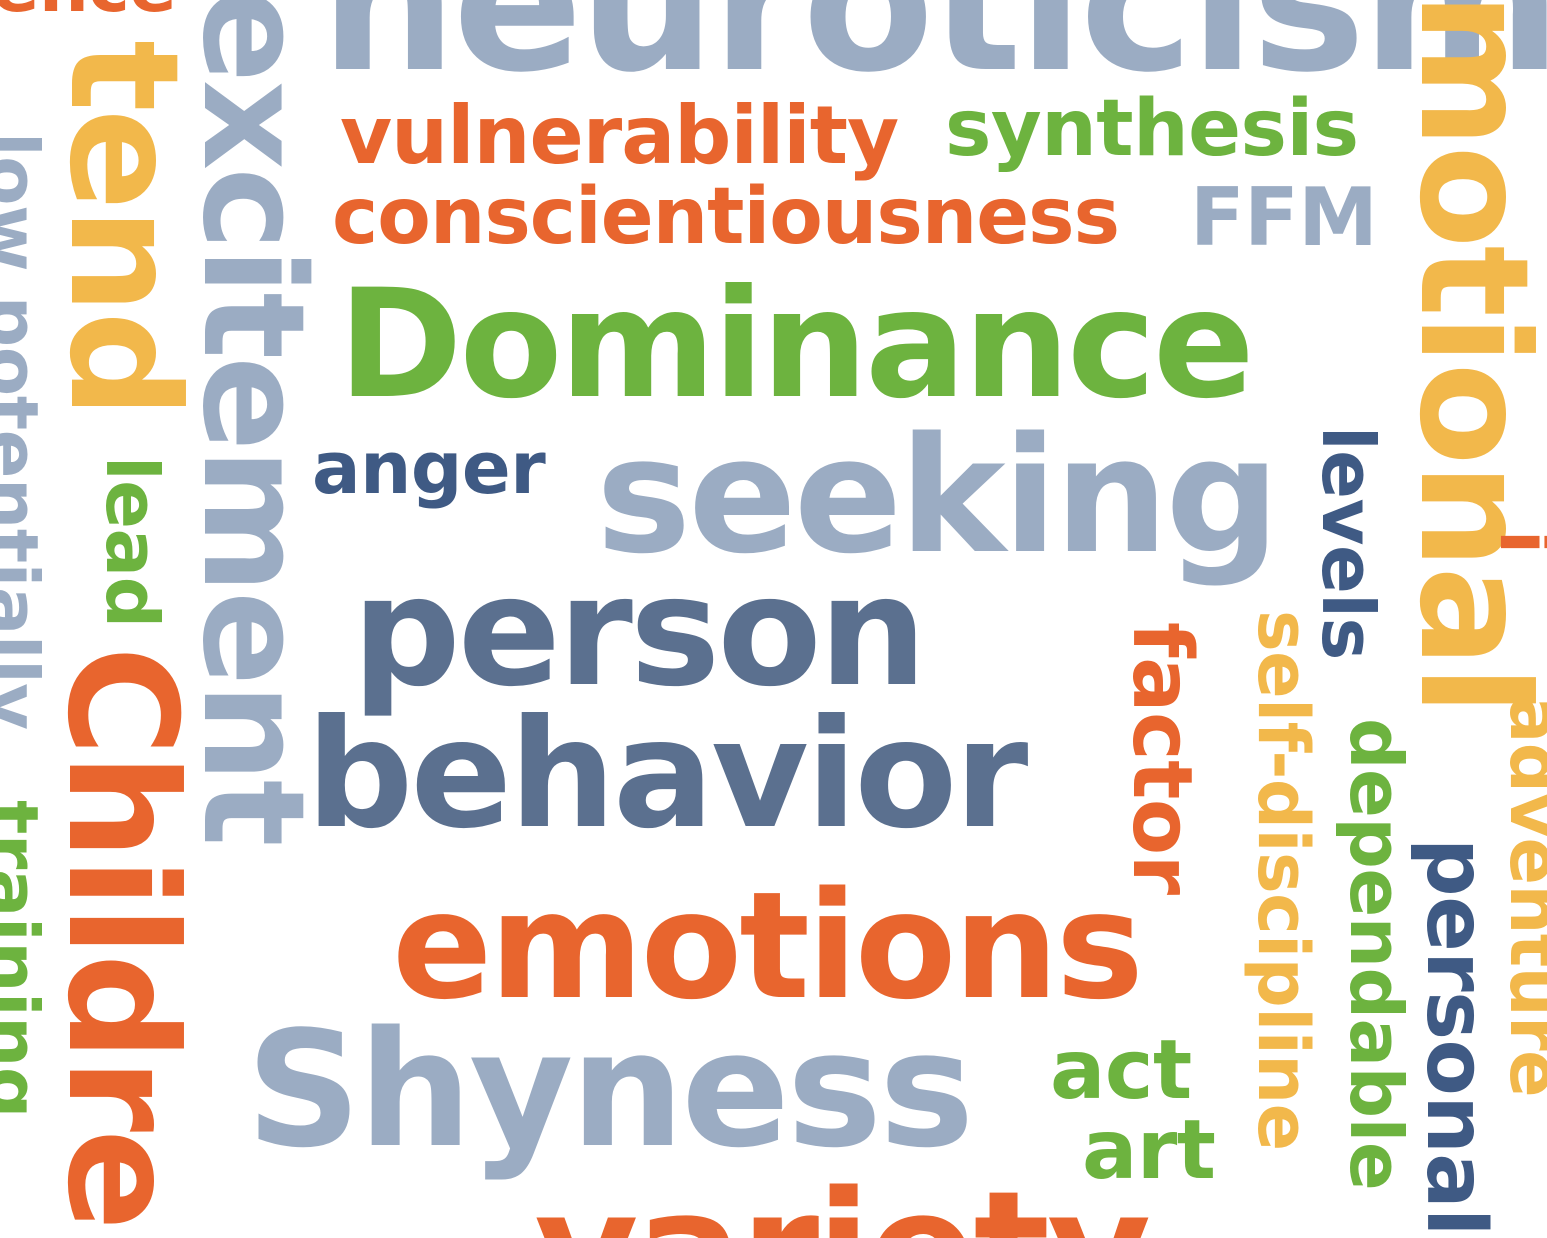  Describe the element at coordinates (1283, 880) in the screenshot. I see `word-self-discipline: self-discipline` at that location.